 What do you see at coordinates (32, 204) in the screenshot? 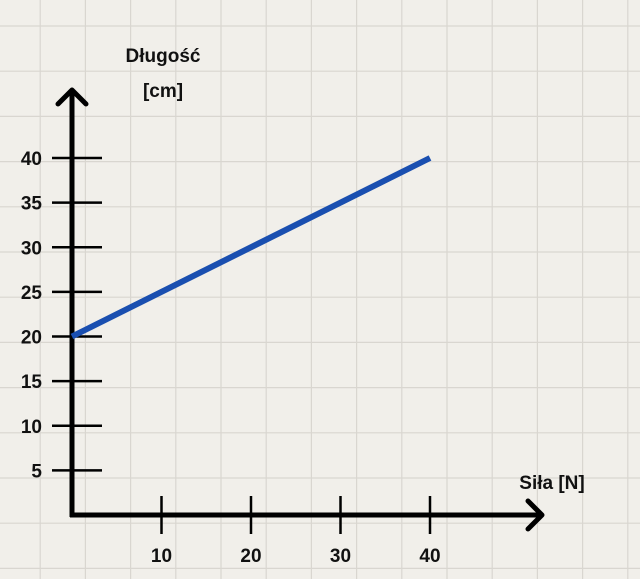
I see `y-tick-label: 35` at bounding box center [32, 204].